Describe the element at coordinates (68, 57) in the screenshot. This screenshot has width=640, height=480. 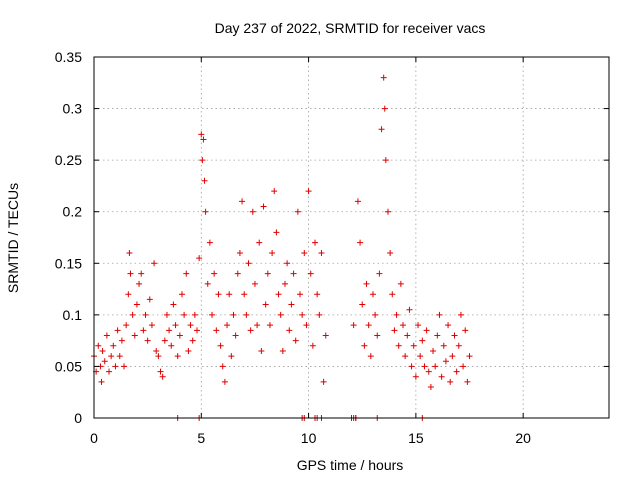
I see `y-tick-label: 0.35` at that location.